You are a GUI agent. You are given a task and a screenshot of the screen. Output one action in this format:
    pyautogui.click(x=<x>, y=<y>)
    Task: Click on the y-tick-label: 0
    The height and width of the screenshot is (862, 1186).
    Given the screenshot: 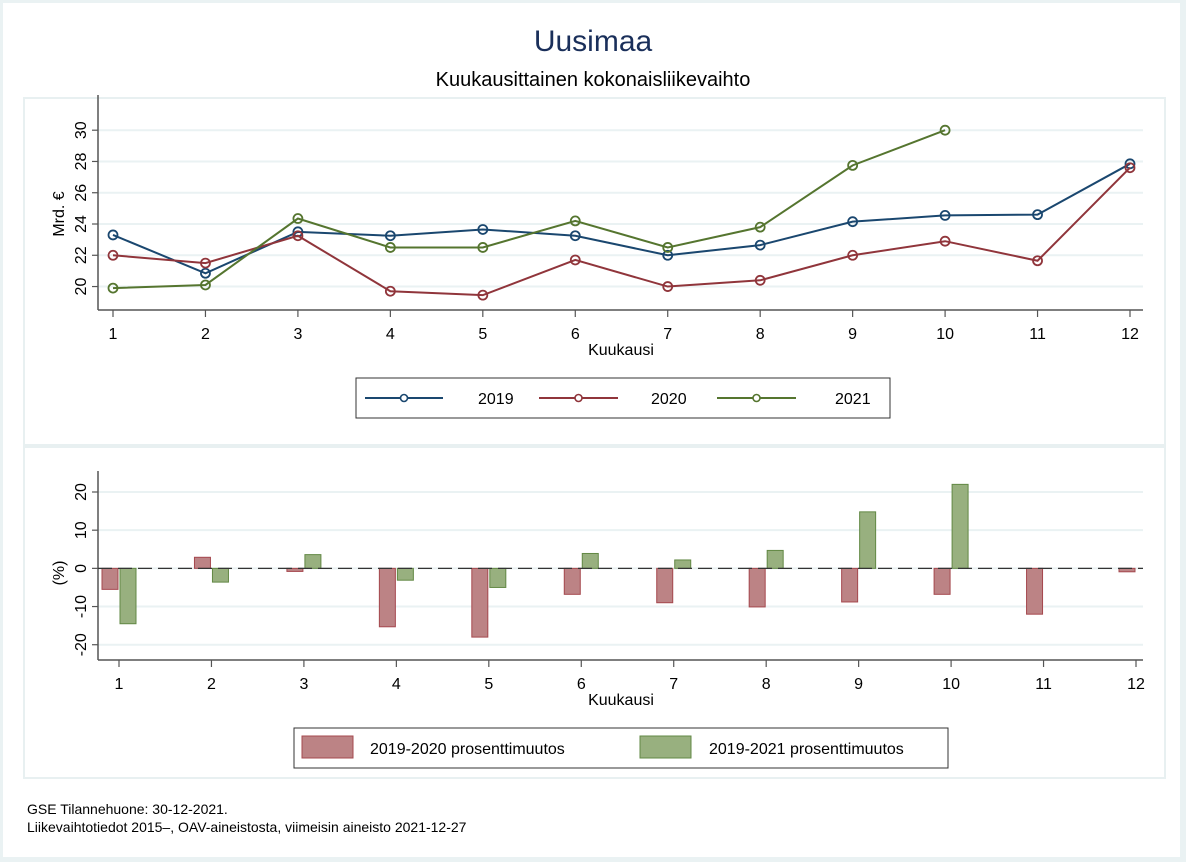 What is the action you would take?
    pyautogui.click(x=81, y=568)
    